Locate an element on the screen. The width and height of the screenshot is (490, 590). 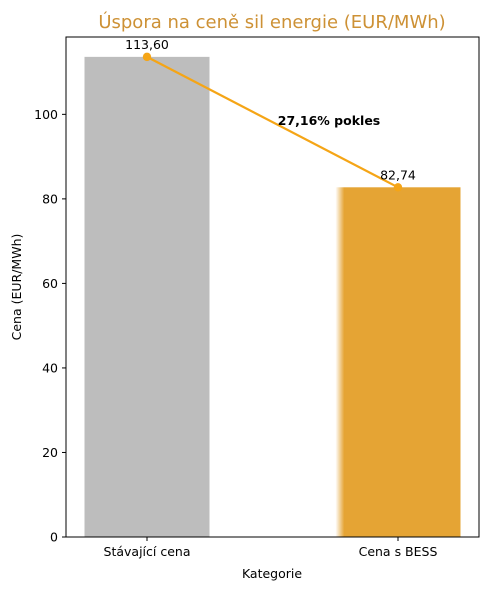
y-tick-label: 40 is located at coordinates (50, 367).